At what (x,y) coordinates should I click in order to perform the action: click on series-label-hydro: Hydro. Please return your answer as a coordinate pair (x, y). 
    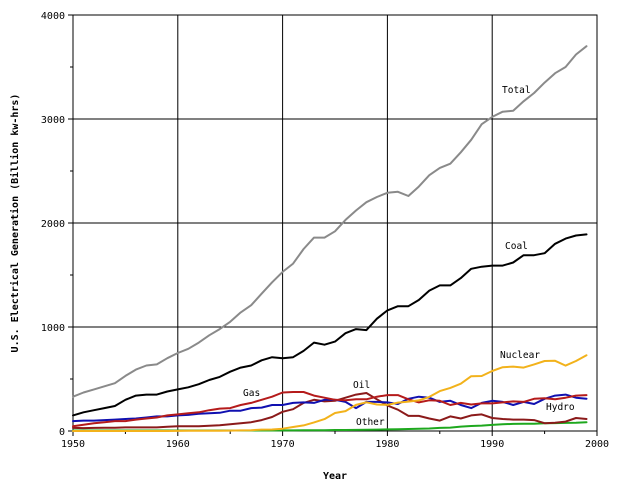
    Looking at the image, I should click on (560, 407).